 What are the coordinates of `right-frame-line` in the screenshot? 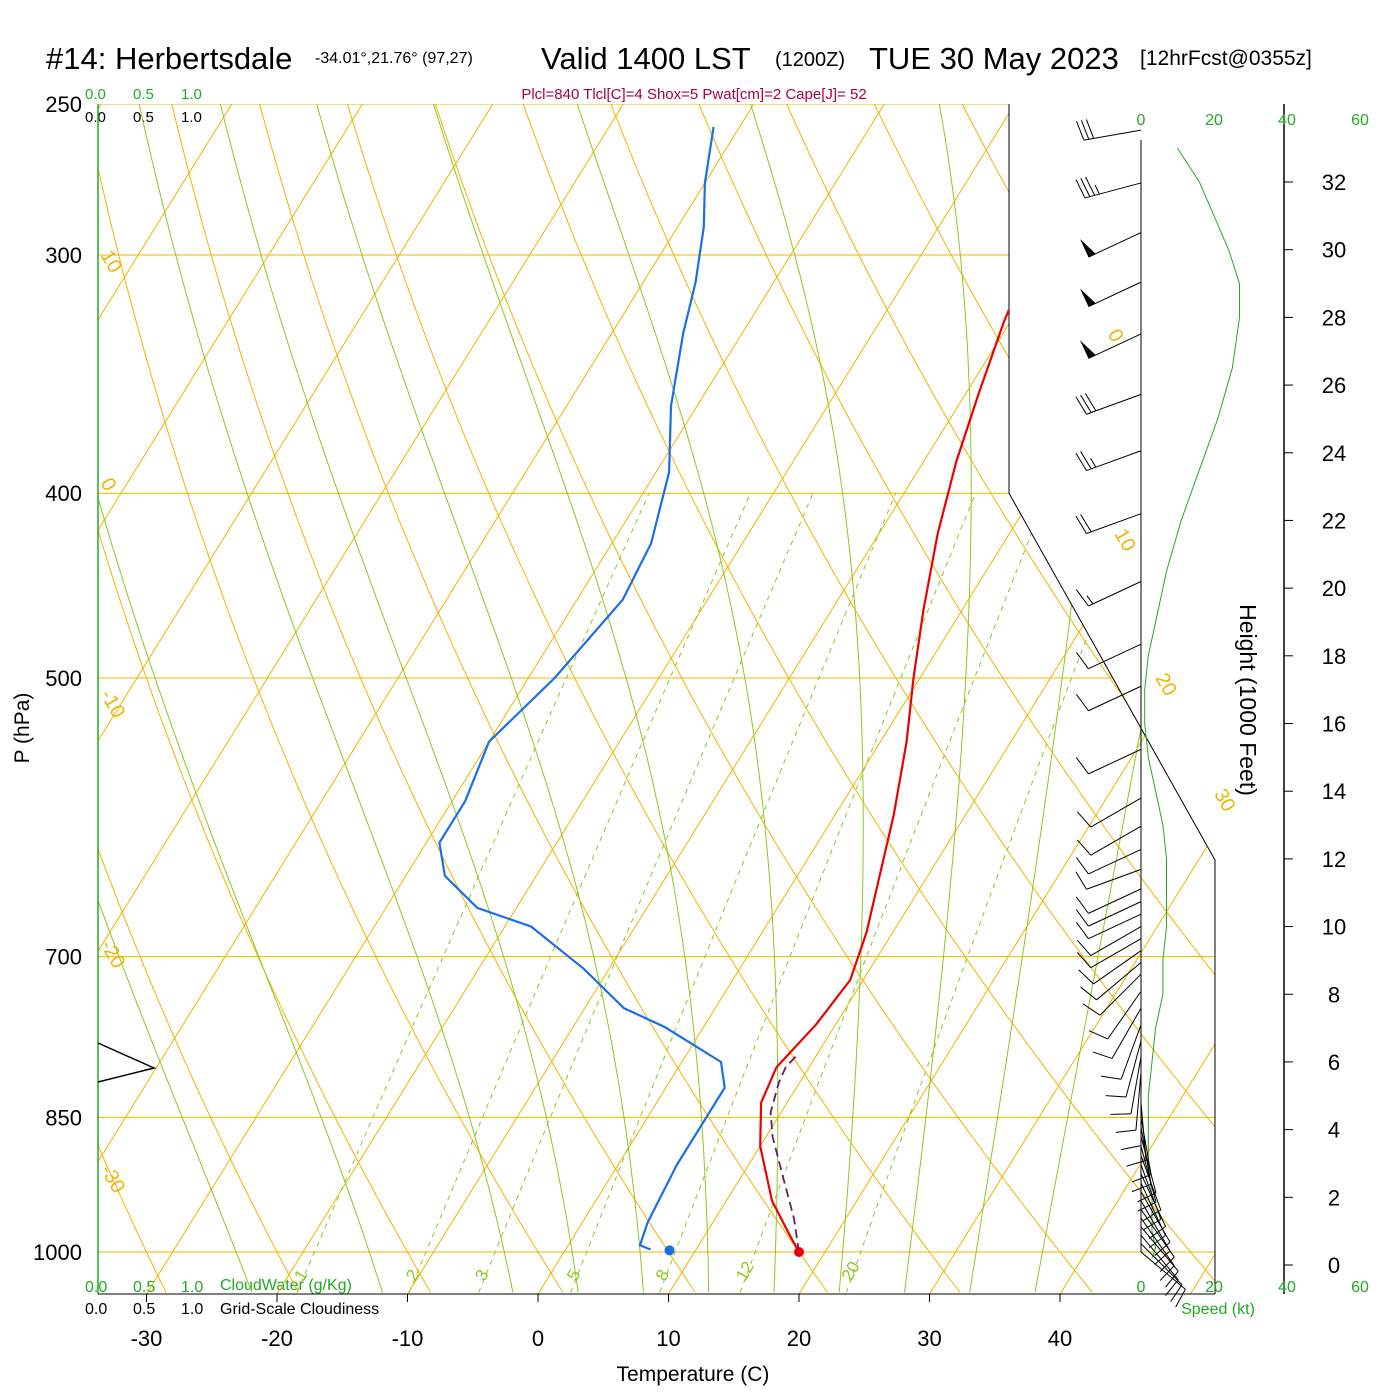 It's located at (1112, 699).